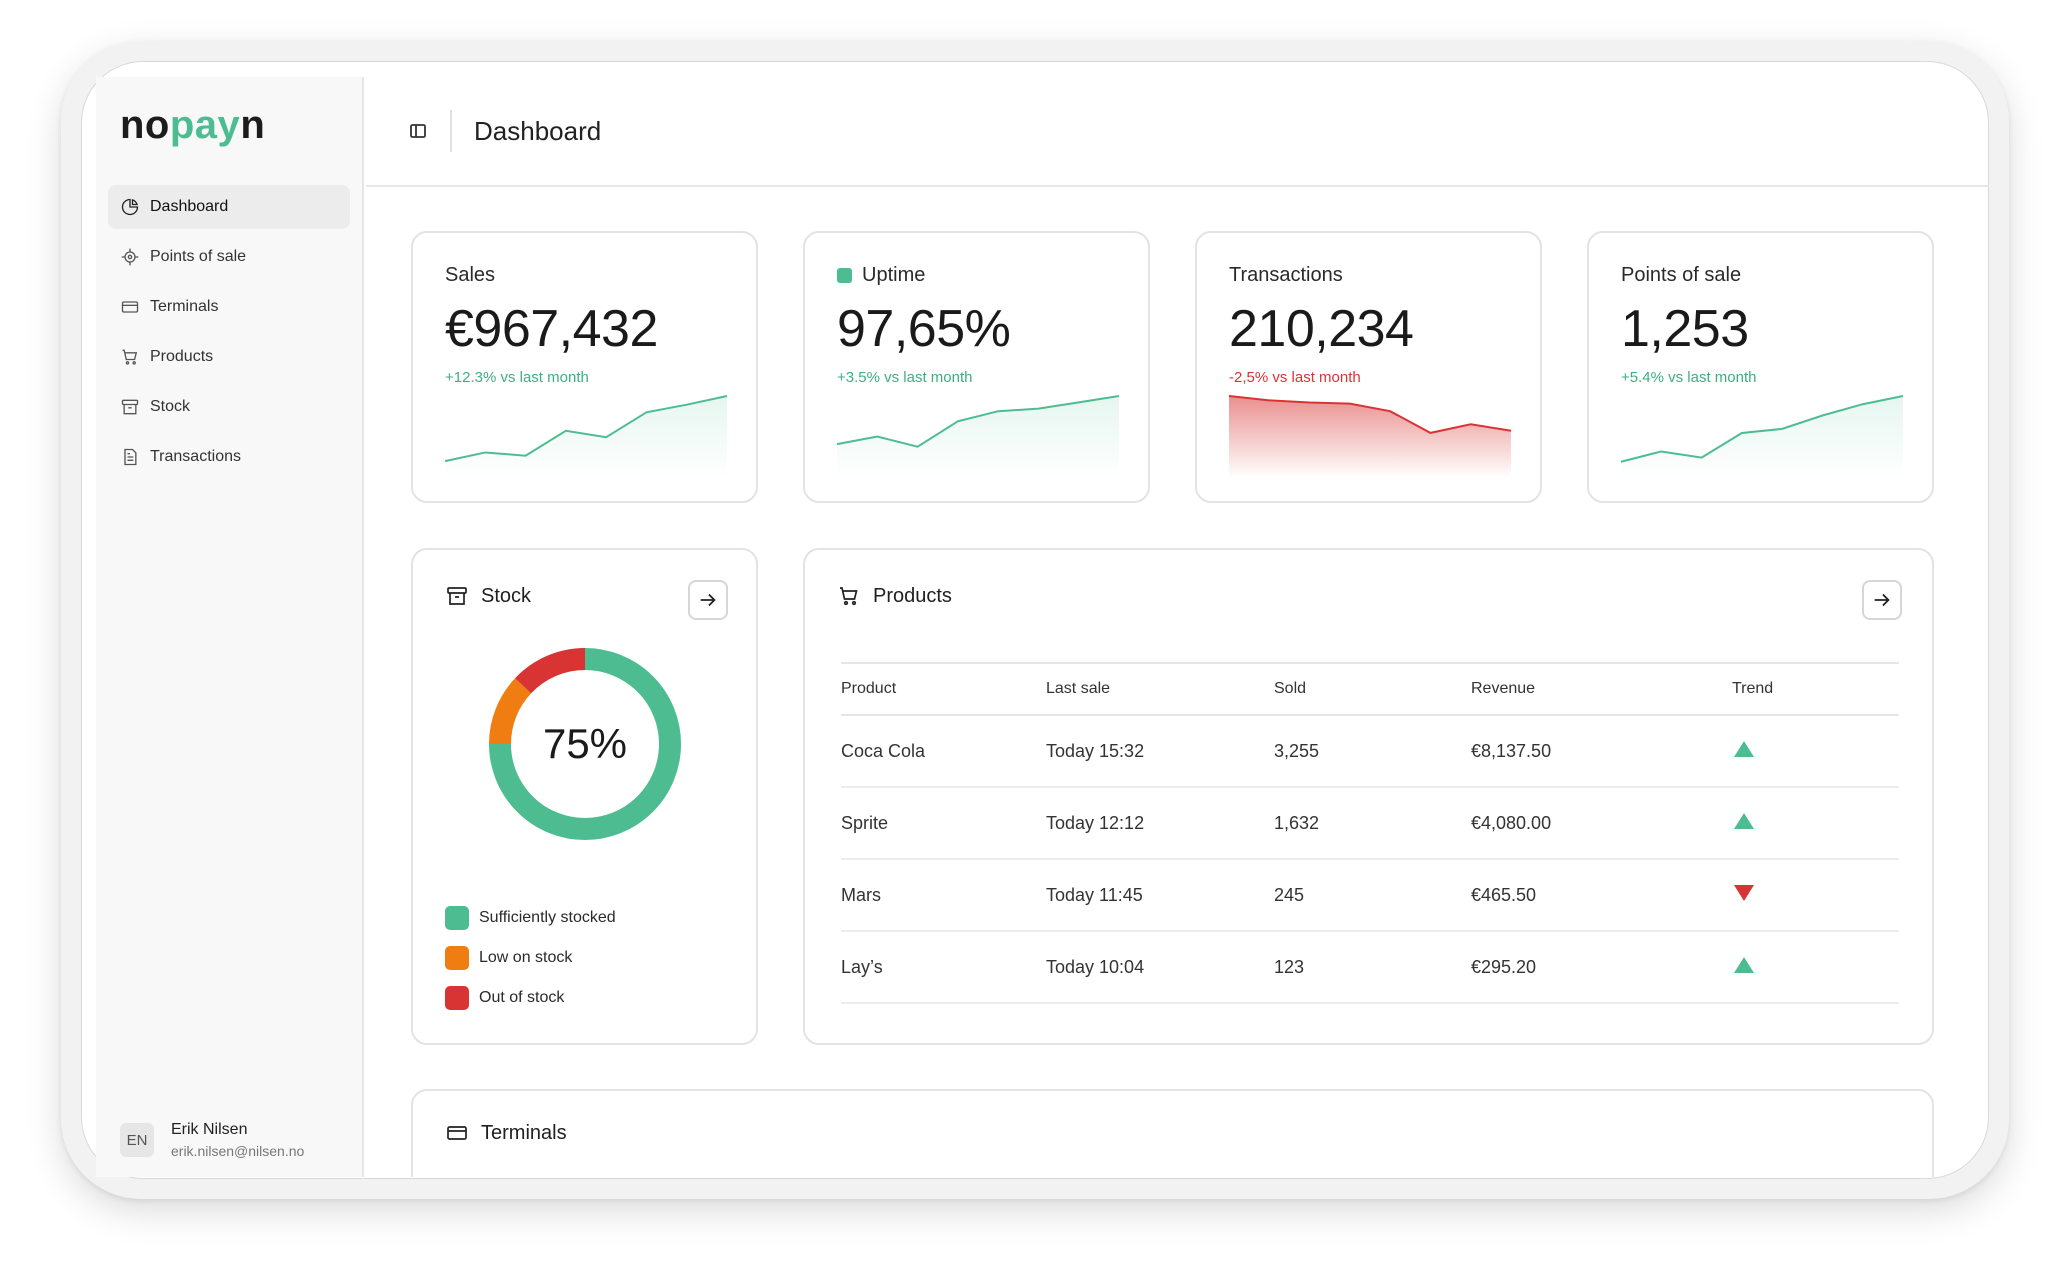 Image resolution: width=2070 pixels, height=1280 pixels. I want to click on status-dot-icon, so click(844, 275).